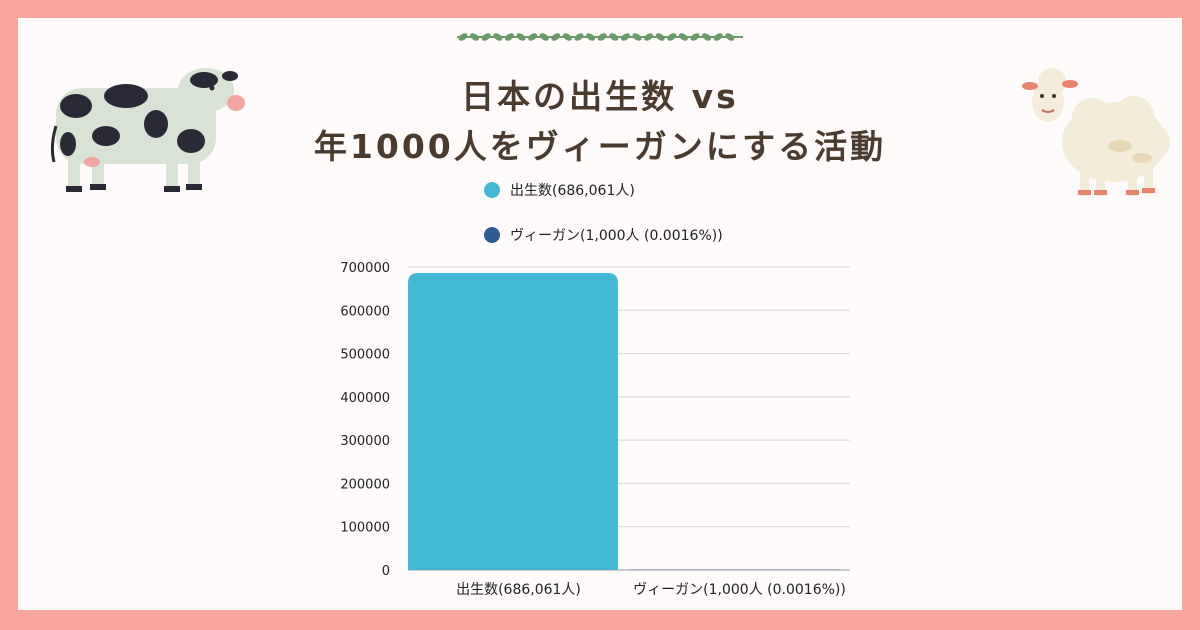  I want to click on y-tick-label: 200000, so click(365, 484).